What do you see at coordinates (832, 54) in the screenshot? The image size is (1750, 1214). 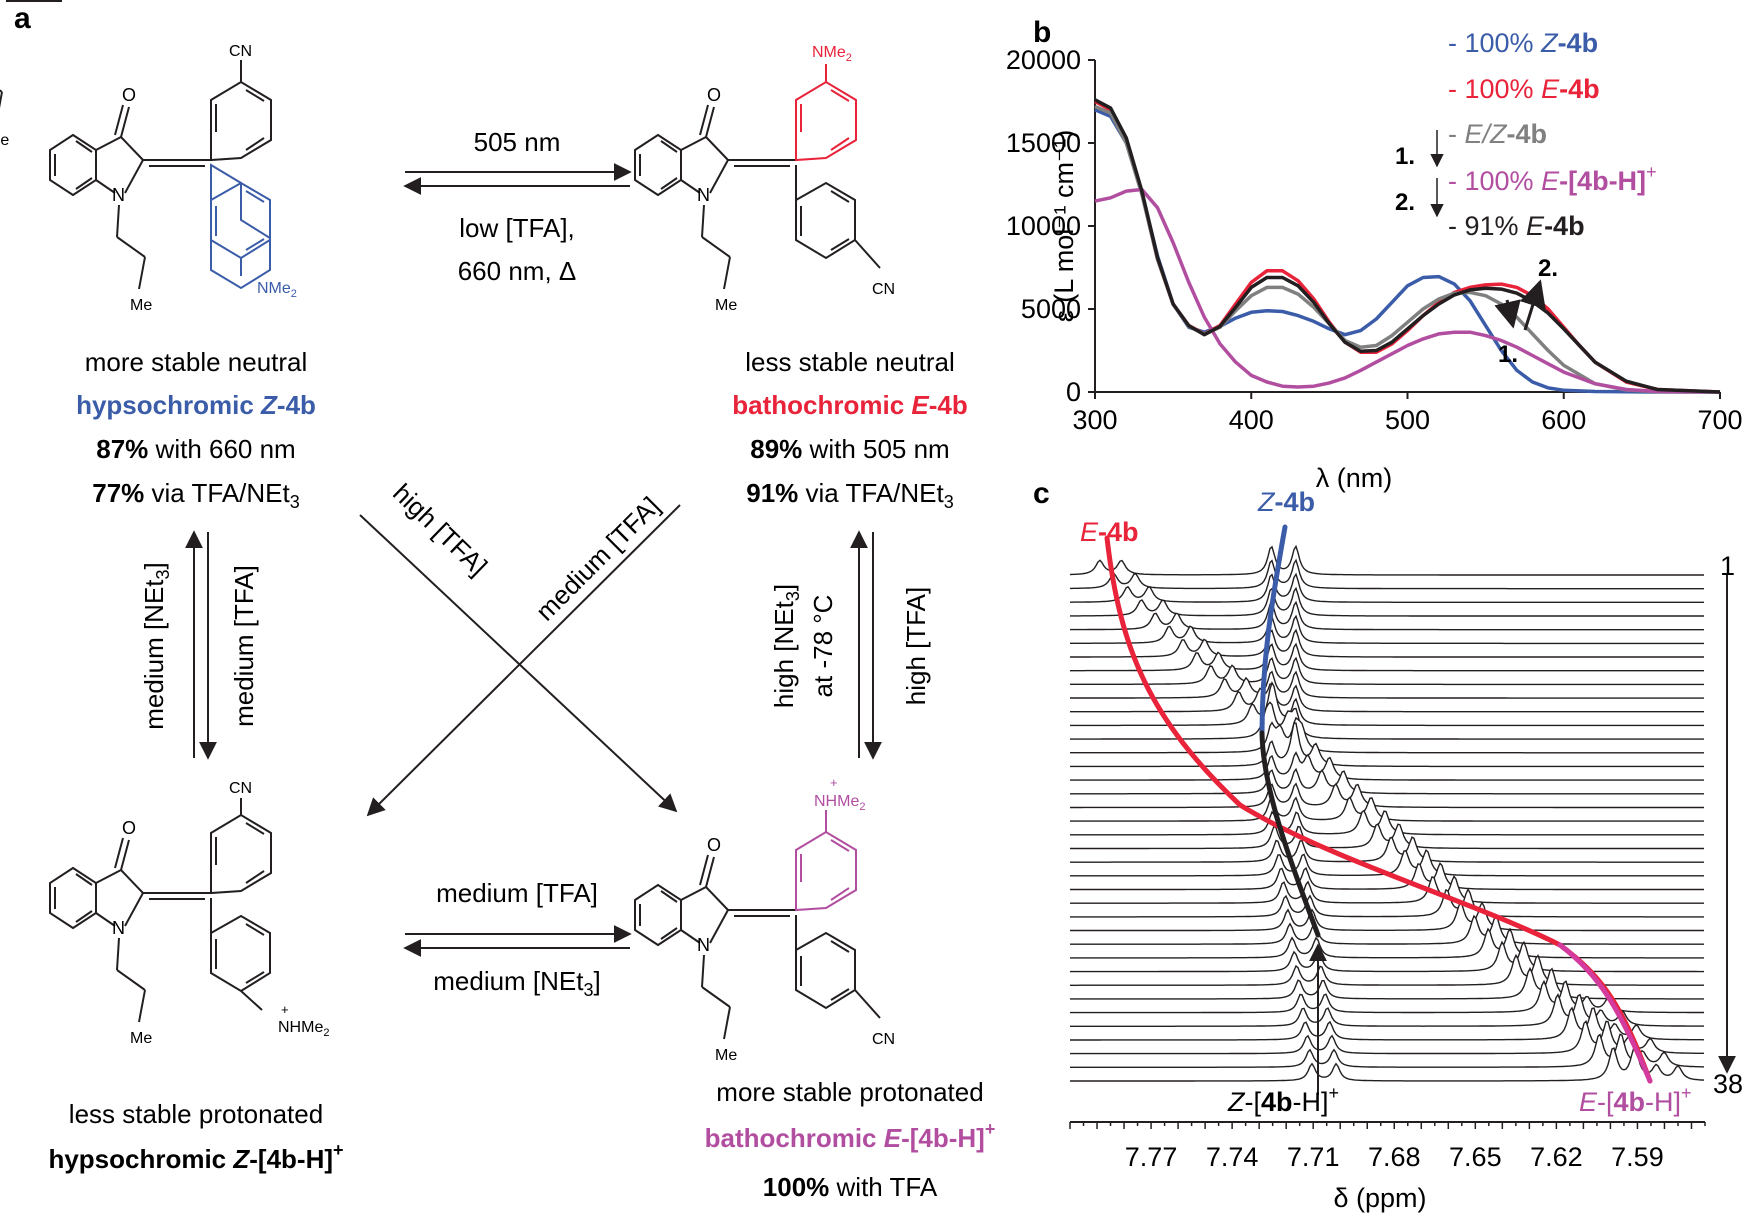 I see `tr-nme2-label: NMe2` at bounding box center [832, 54].